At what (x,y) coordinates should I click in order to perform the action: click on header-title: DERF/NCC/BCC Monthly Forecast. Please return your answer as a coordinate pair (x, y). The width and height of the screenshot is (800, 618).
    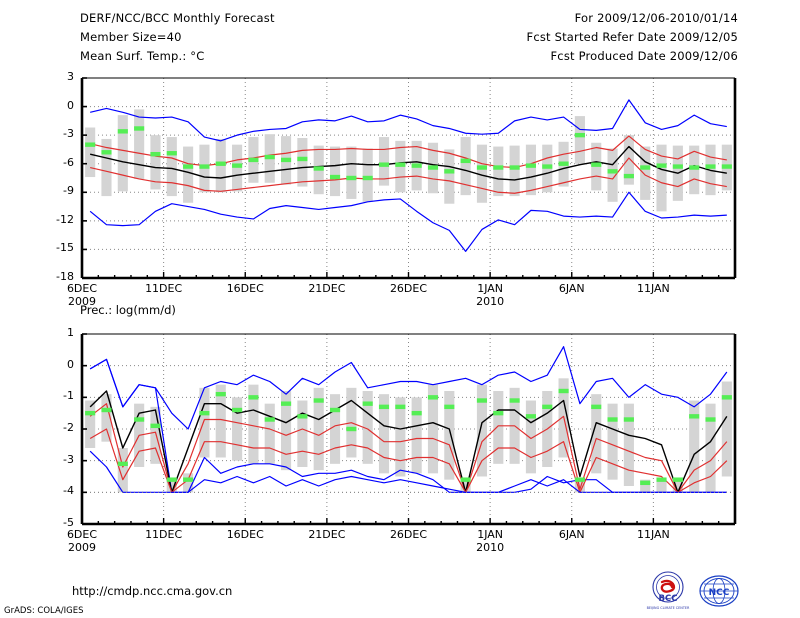
    Looking at the image, I should click on (177, 18).